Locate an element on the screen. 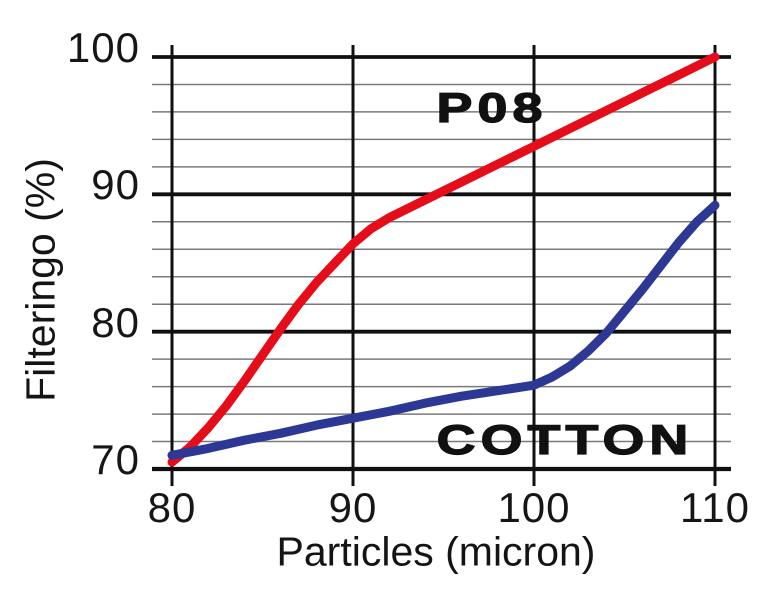  y-tick-label-70: 70 is located at coordinates (115, 459).